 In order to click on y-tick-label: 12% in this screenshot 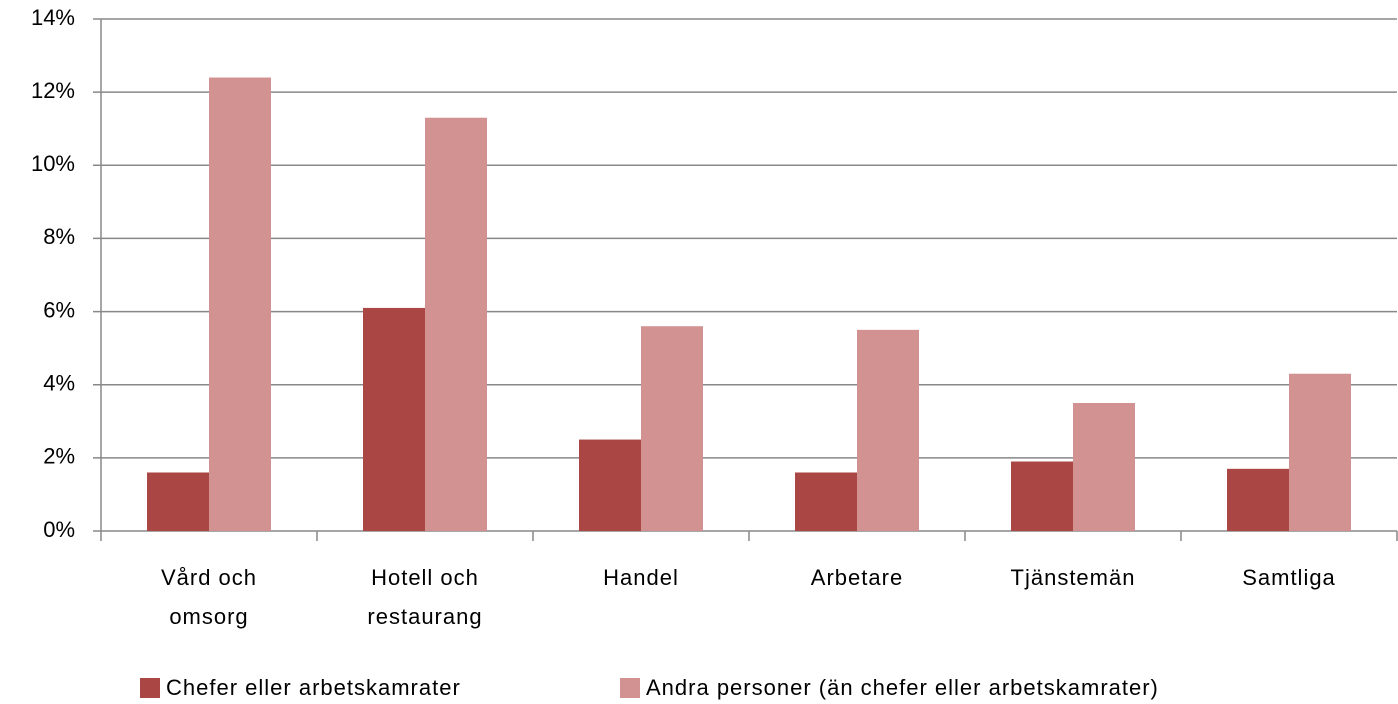, I will do `click(53, 90)`.